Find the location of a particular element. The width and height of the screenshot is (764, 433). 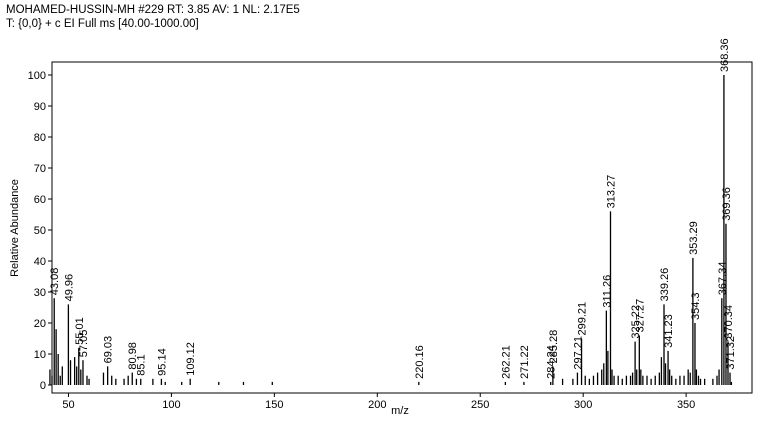

peak-label: 371.32 is located at coordinates (731, 353).